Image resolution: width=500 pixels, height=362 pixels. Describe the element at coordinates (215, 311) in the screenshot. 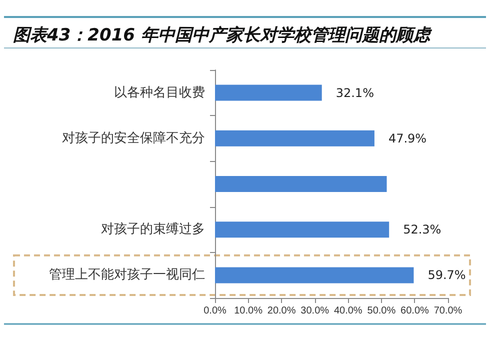

I see `x-tick-label: 0.0%` at that location.